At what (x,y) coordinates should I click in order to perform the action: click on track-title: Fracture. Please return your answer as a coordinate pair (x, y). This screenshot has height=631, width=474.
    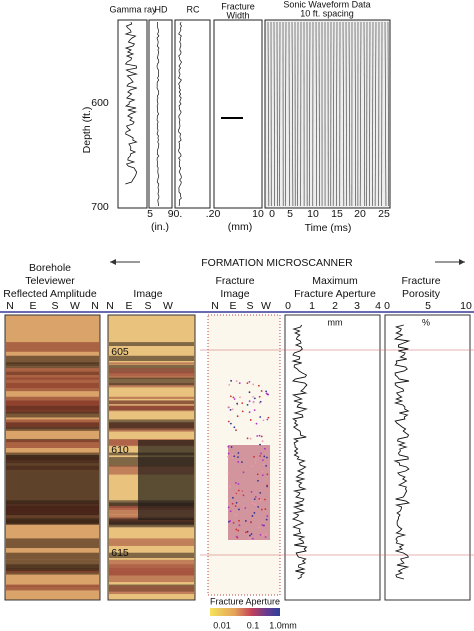
    Looking at the image, I should click on (234, 281).